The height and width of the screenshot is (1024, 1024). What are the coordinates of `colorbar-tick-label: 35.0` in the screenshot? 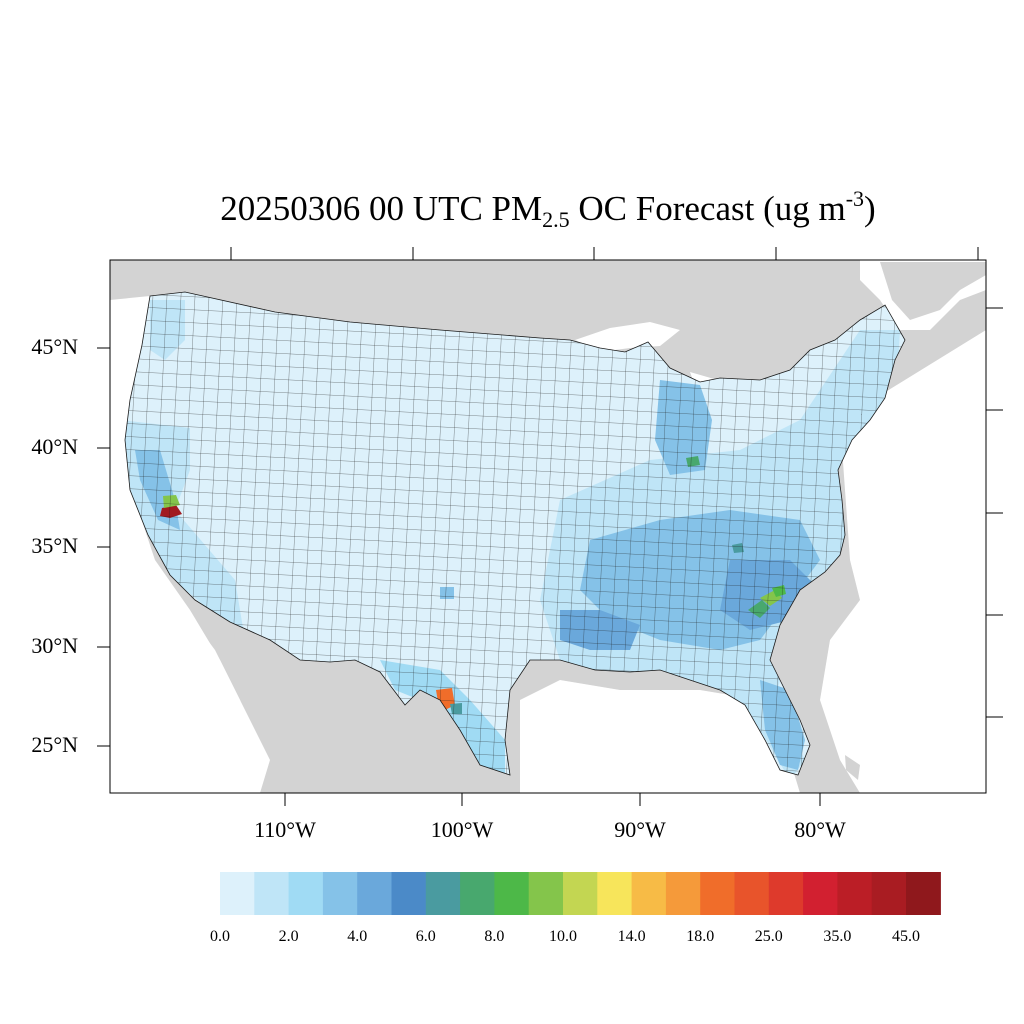 It's located at (837, 936).